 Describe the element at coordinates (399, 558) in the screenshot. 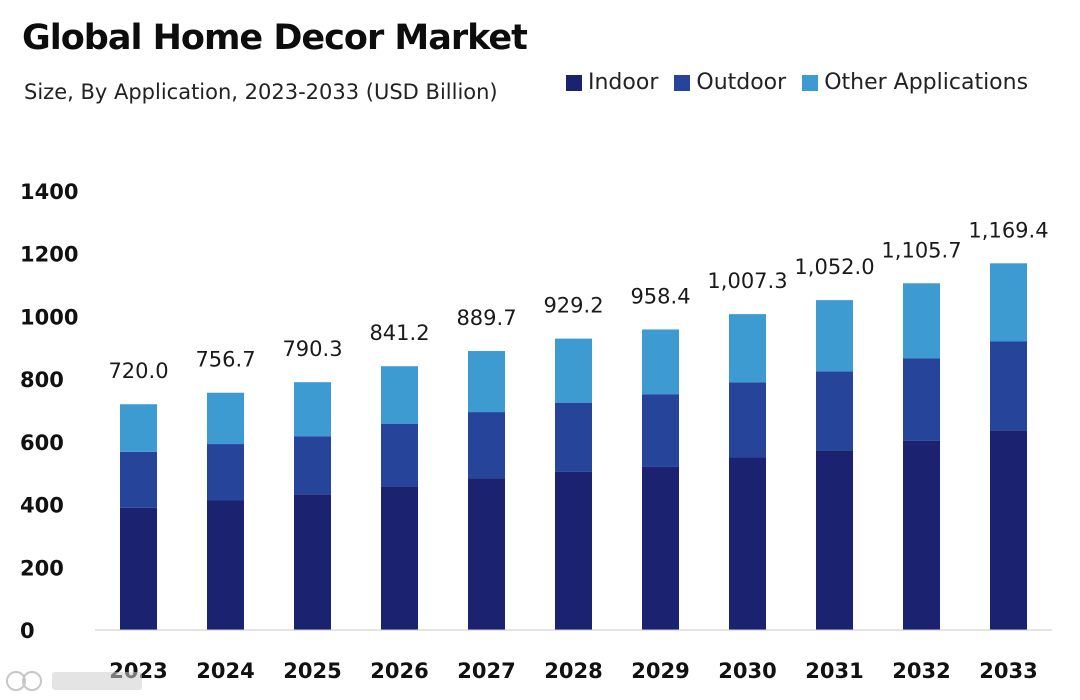

I see `bar-indoor-2026` at that location.